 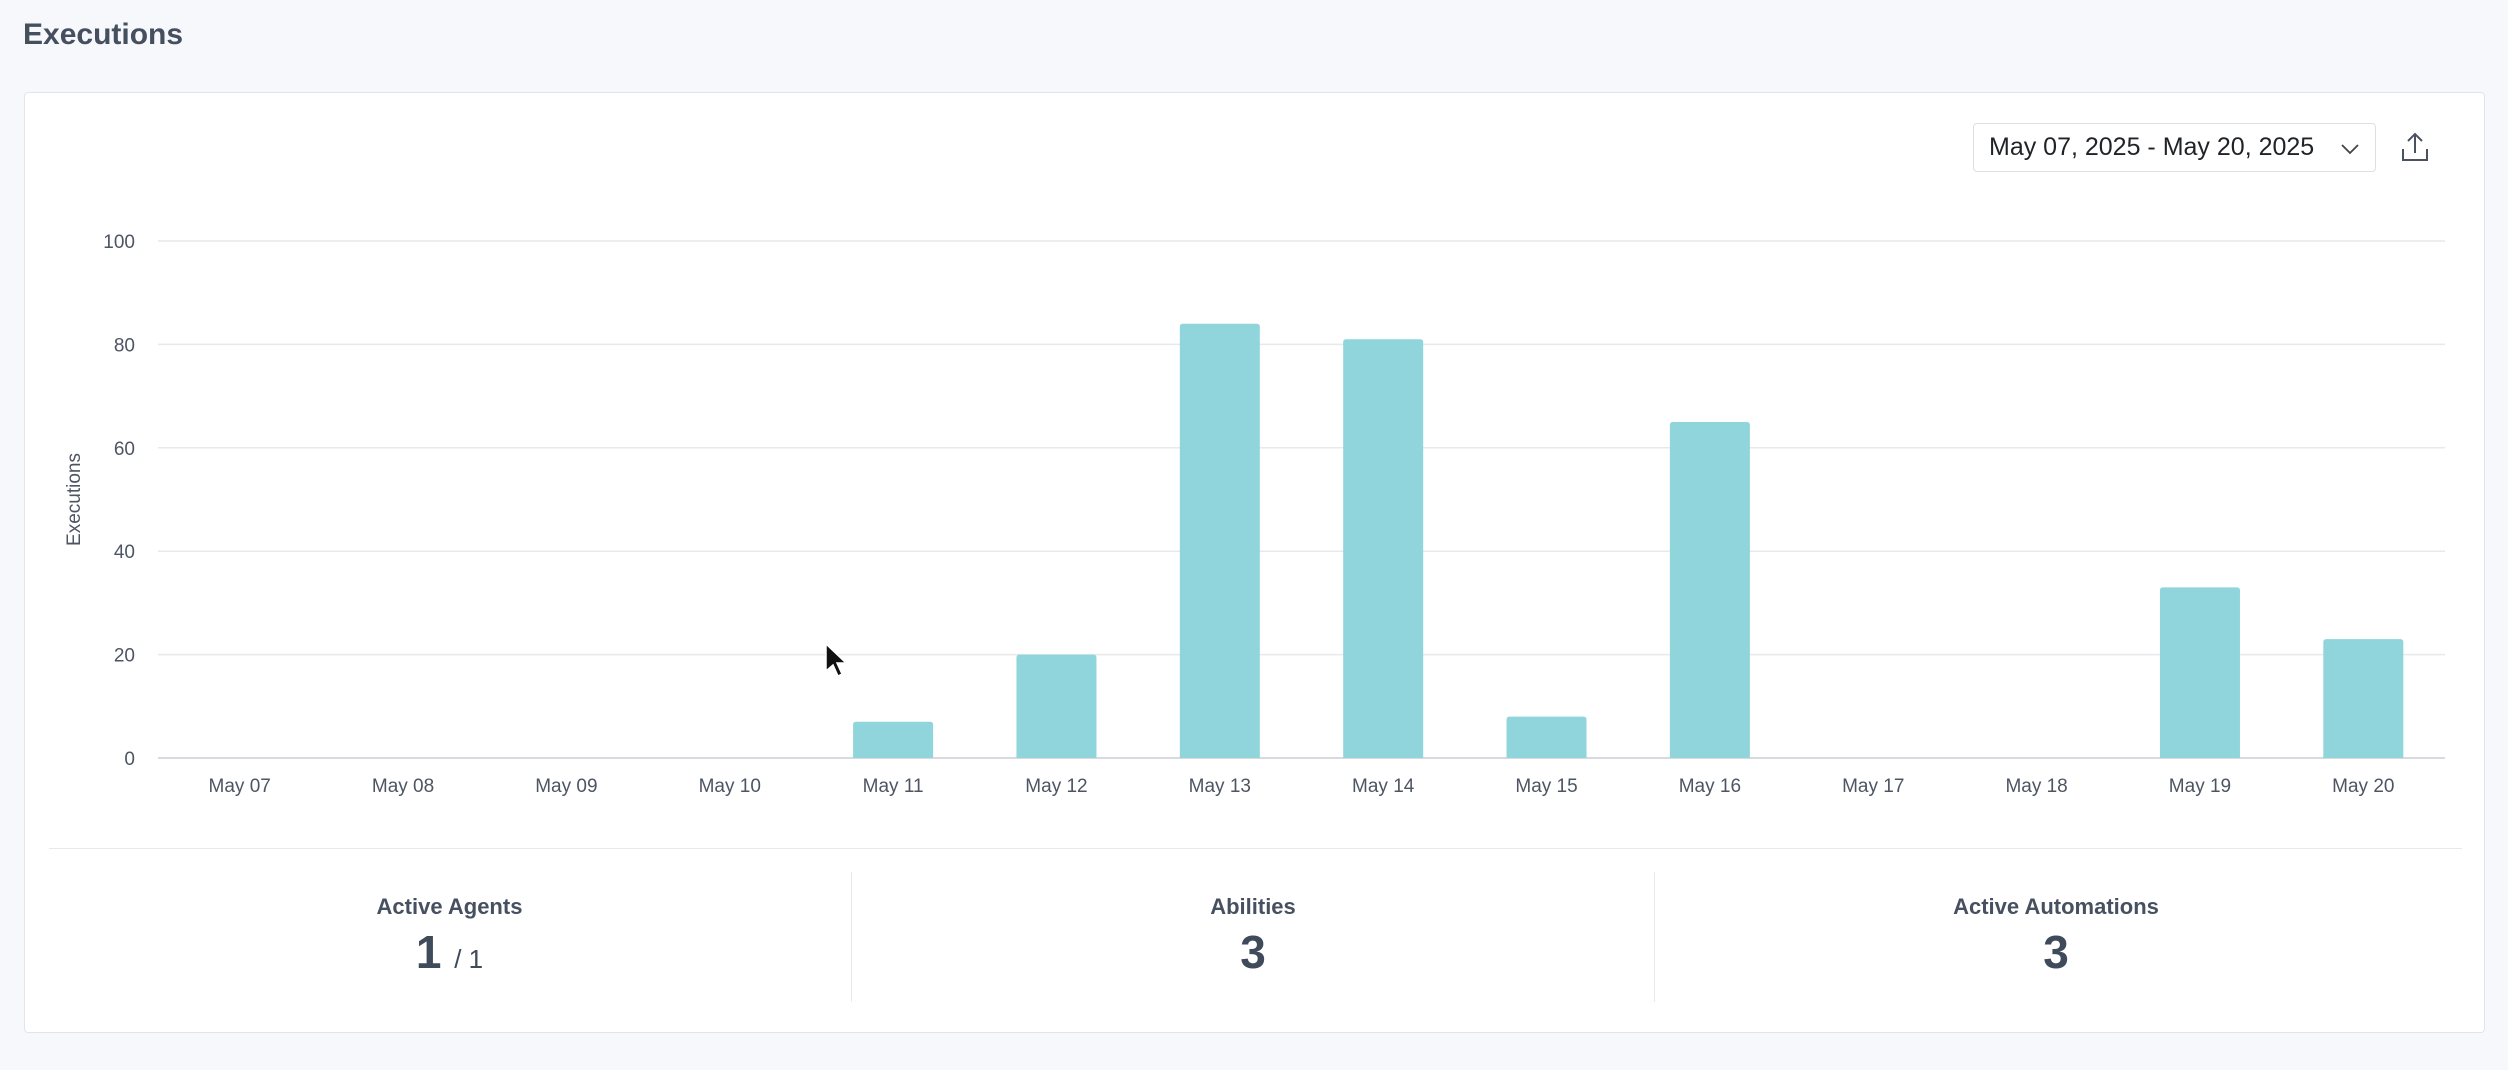 I want to click on date-range-picker: May 07, 2025 - May 20, 2025, so click(x=2174, y=147).